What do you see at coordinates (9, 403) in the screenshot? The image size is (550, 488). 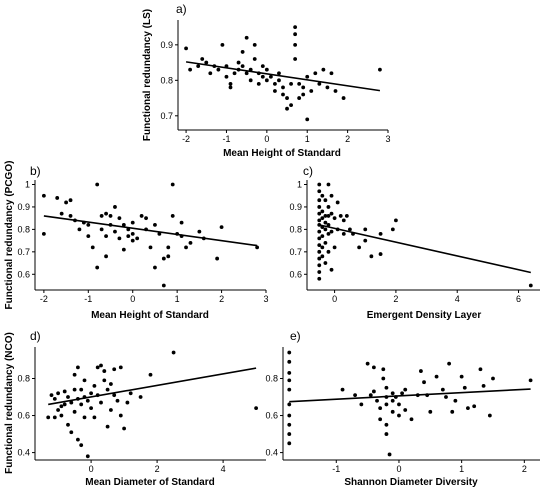 I see `panel-d-y-title: Functional redundancy (NCO)` at bounding box center [9, 403].